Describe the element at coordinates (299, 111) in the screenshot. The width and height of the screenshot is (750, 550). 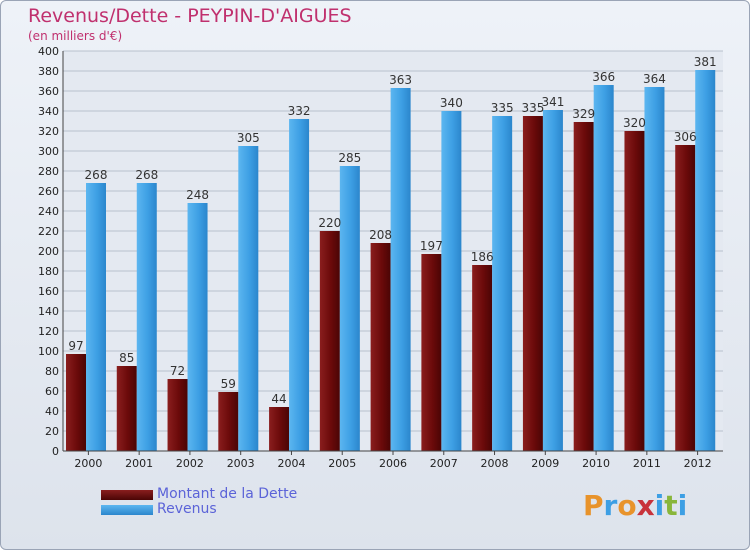
I see `data-label-revenue: 332` at that location.